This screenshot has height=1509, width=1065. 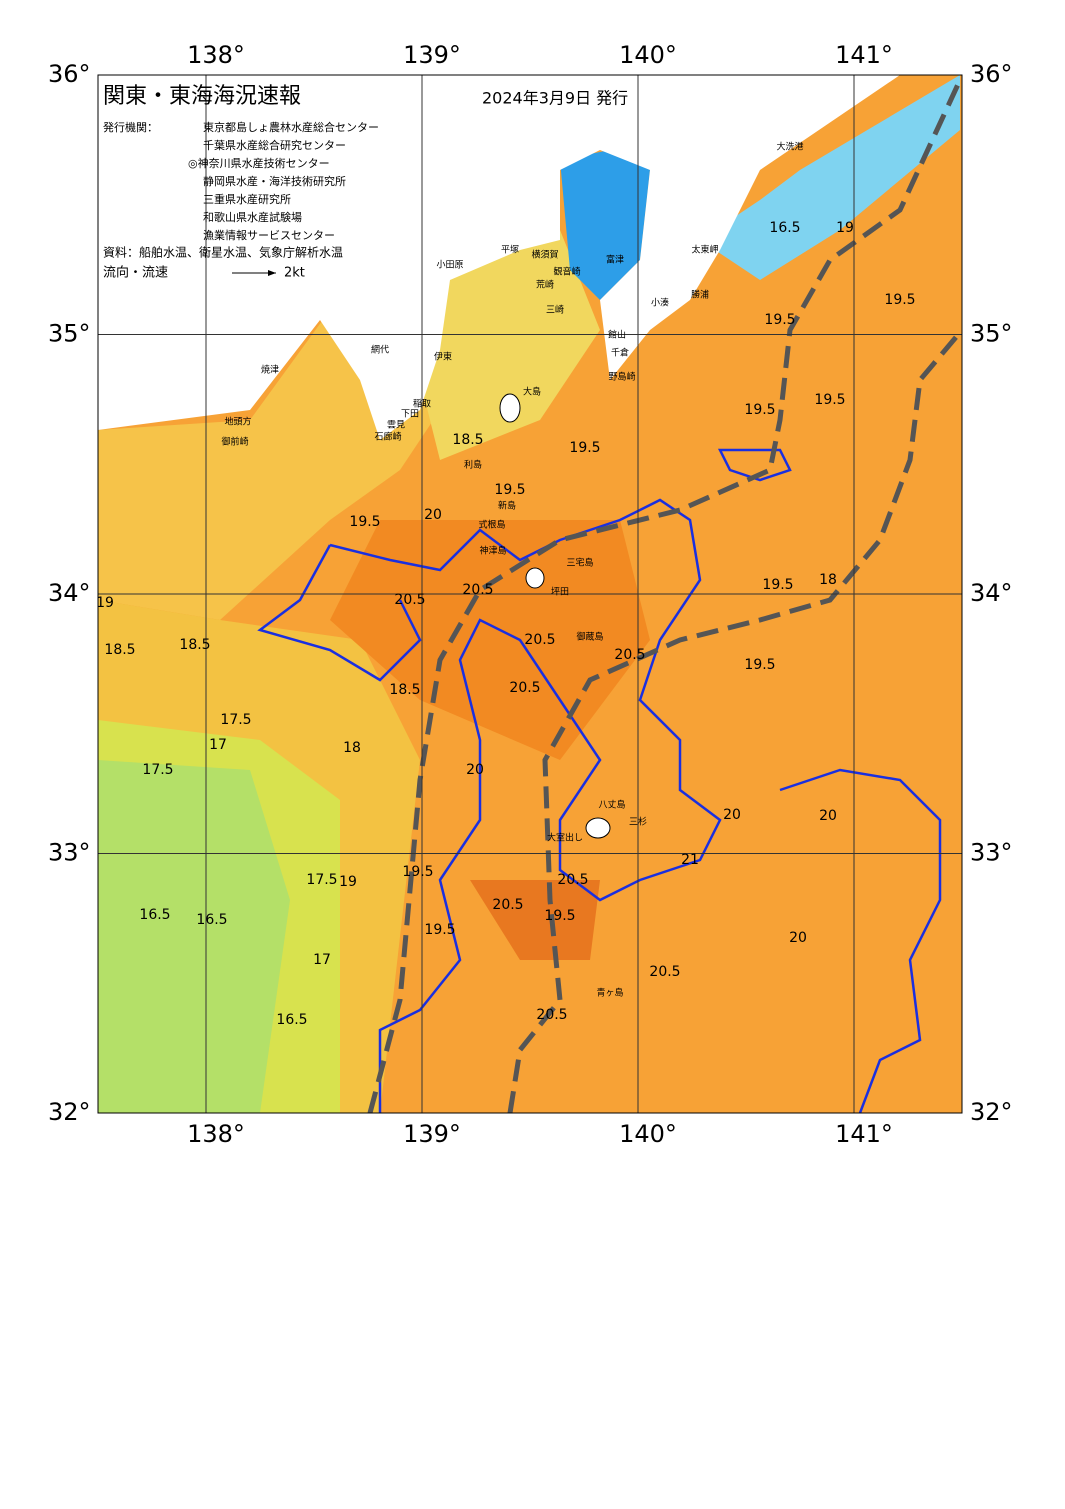 What do you see at coordinates (291, 127) in the screenshot?
I see `issuer: 東京都島しょ農林水産総合センター` at bounding box center [291, 127].